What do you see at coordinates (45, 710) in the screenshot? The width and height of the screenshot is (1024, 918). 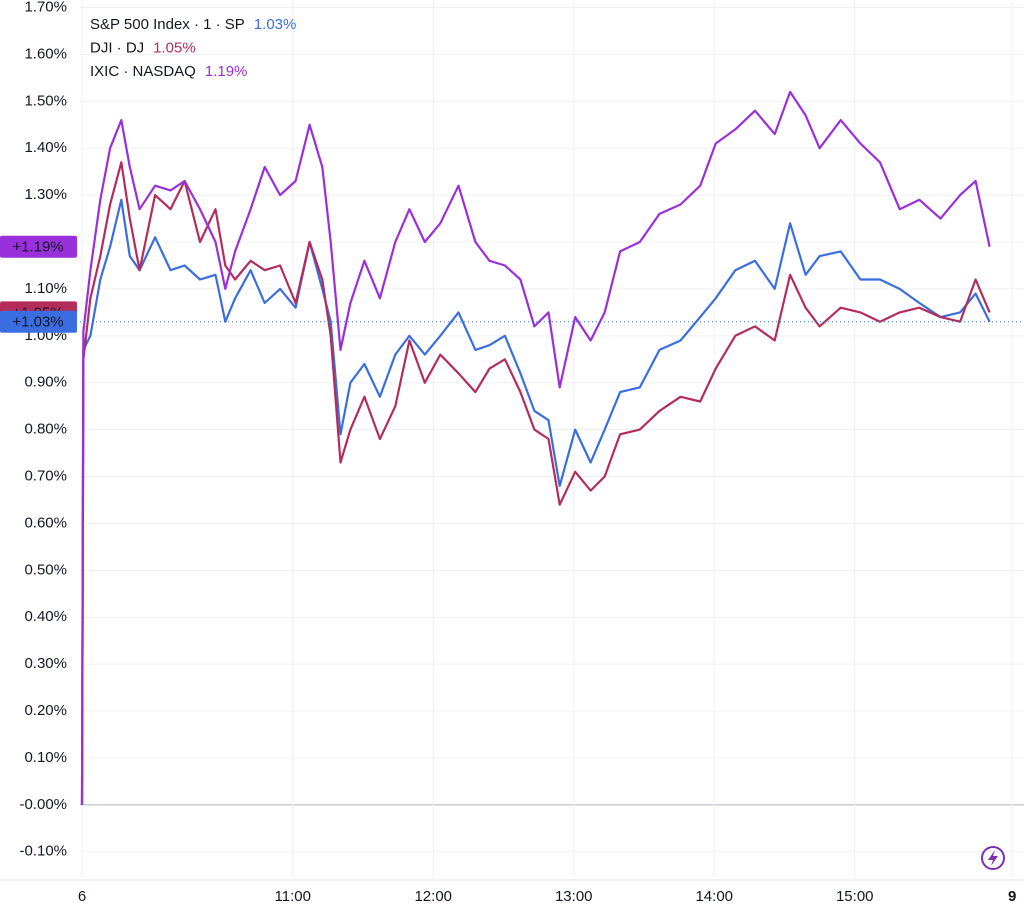 I see `y-tick-label: 0.20%` at bounding box center [45, 710].